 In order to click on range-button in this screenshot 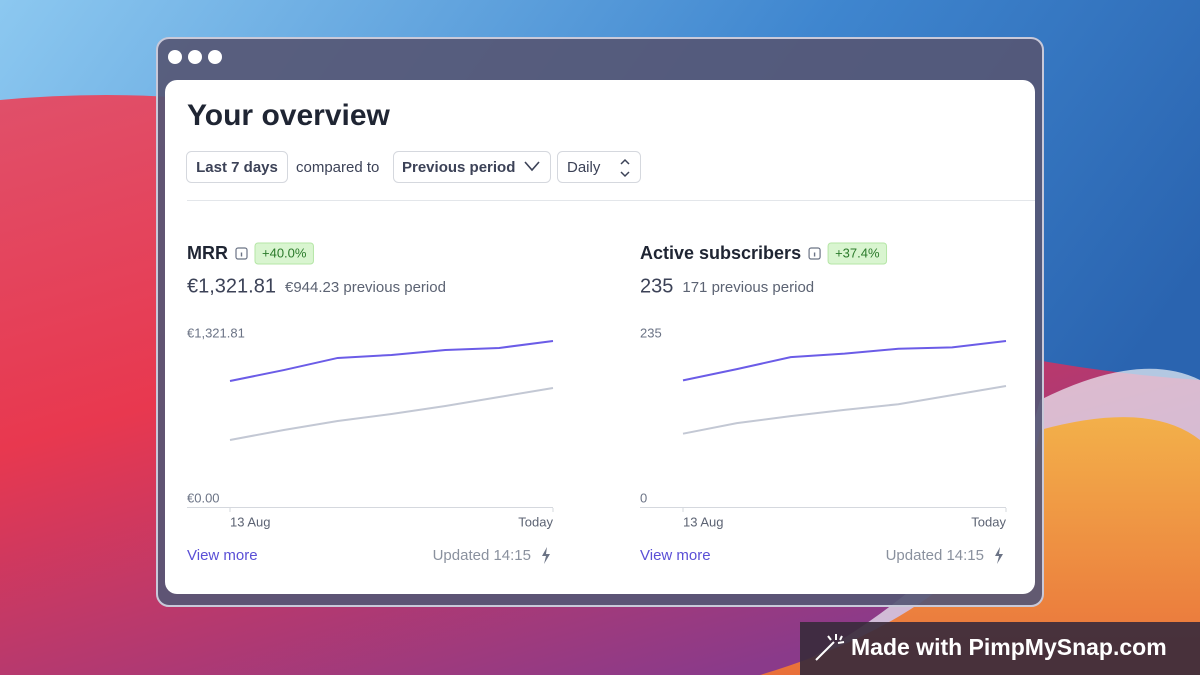, I will do `click(237, 167)`.